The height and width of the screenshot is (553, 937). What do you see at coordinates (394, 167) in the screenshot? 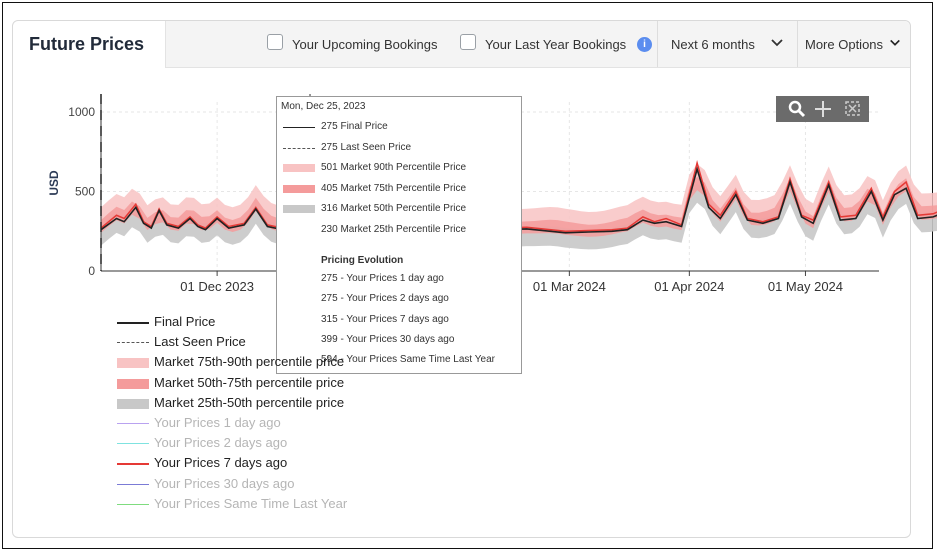
I see `tooltip-row-text: 501 Market 90th Percentile Price` at bounding box center [394, 167].